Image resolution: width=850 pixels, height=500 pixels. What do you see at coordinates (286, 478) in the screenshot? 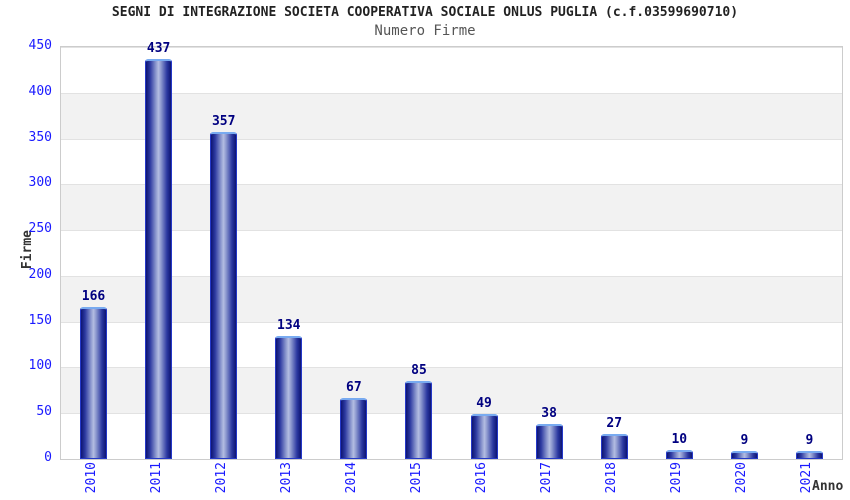
I see `x-tick-label: 2013` at bounding box center [286, 478].